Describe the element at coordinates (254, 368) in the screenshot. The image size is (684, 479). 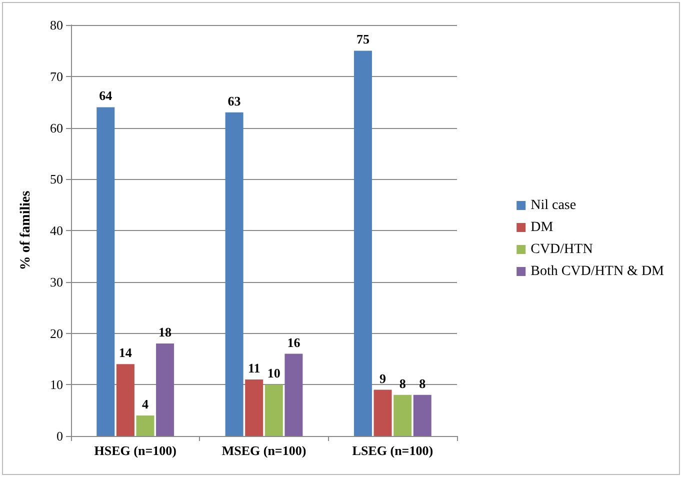
I see `data-label: 11` at that location.